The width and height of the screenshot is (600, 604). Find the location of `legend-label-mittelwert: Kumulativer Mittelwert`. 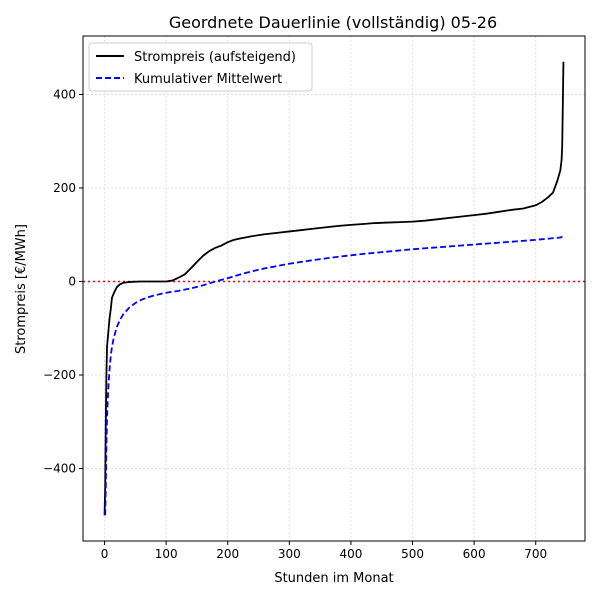

legend-label-mittelwert: Kumulativer Mittelwert is located at coordinates (208, 79).